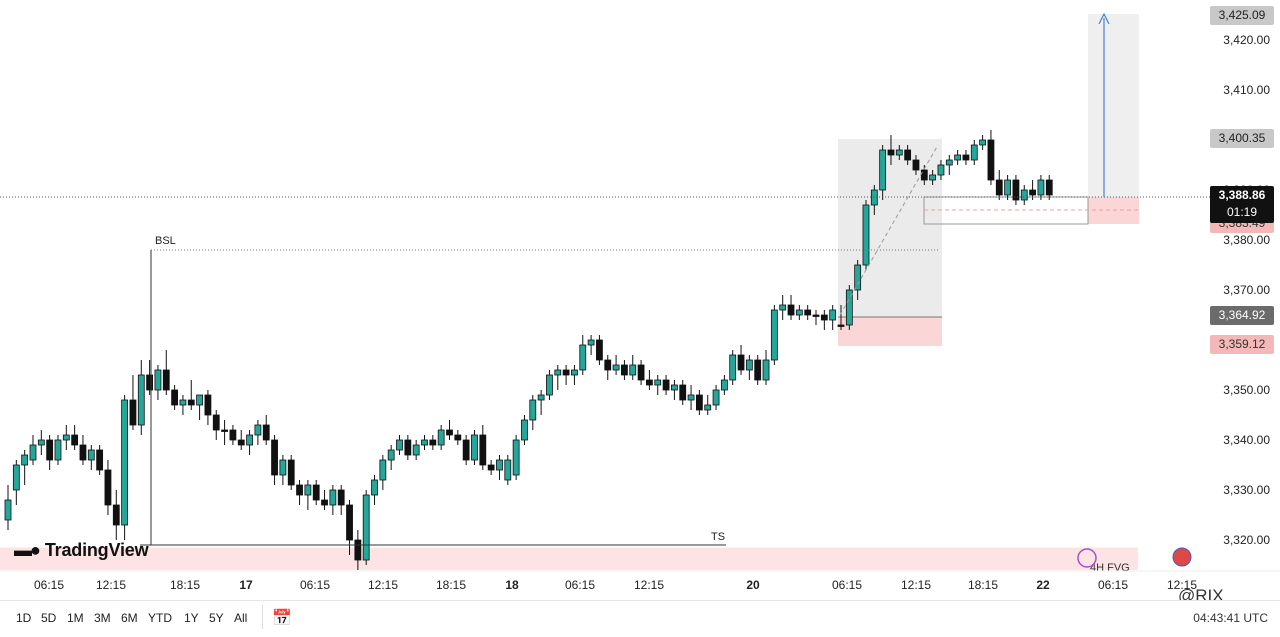 Image resolution: width=1280 pixels, height=637 pixels. What do you see at coordinates (49, 618) in the screenshot?
I see `range-5d: 5D` at bounding box center [49, 618].